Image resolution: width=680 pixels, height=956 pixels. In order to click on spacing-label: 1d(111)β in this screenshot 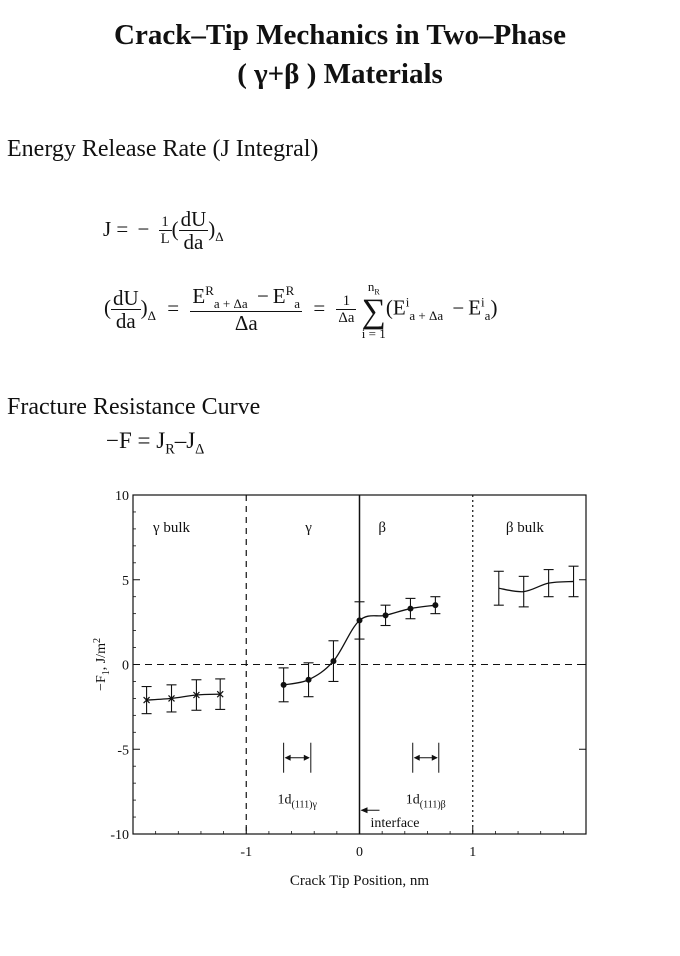, I will do `click(426, 802)`.